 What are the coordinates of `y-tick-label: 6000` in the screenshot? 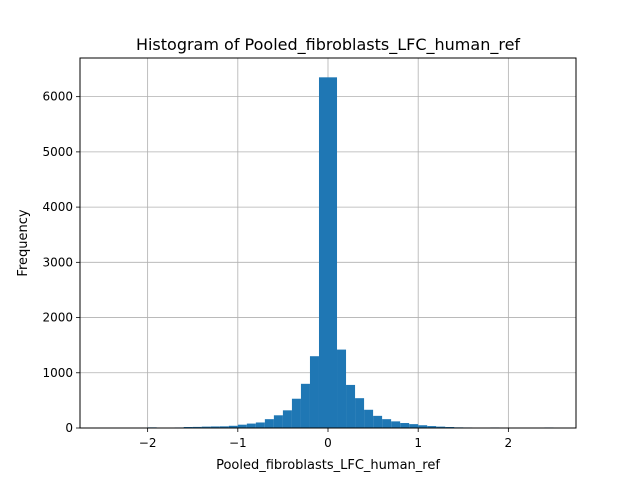 It's located at (57, 97).